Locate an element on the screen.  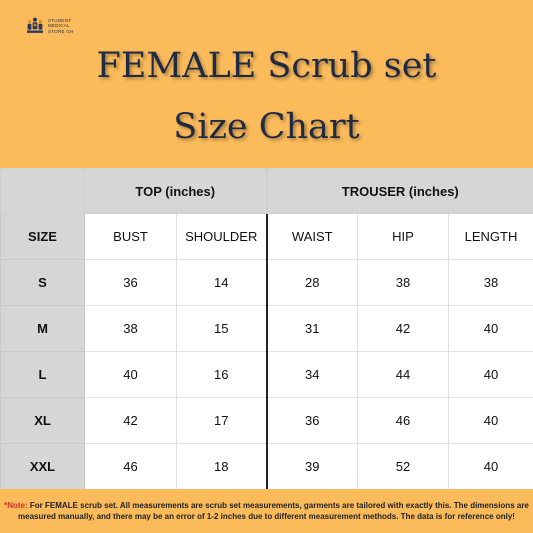
group-header-trouser: TROUSER (inches) is located at coordinates (399, 191).